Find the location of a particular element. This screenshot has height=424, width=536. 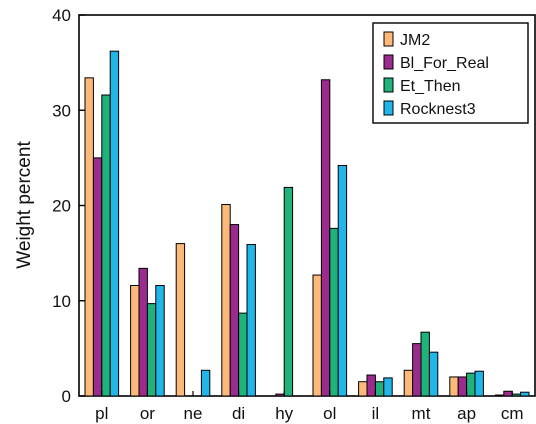

bar-ap-bl-for-real is located at coordinates (462, 386).